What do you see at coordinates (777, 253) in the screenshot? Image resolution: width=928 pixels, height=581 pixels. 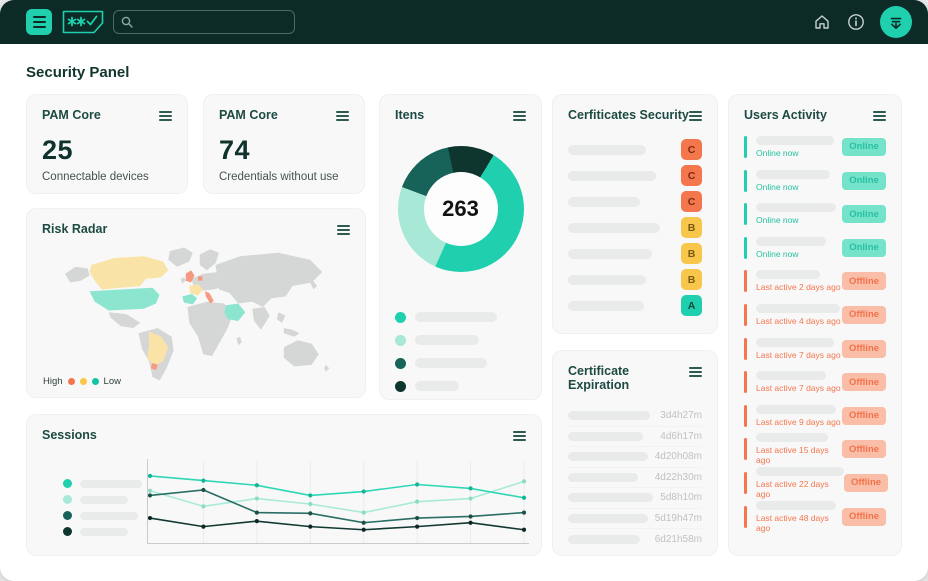 I see `user-last-active-label: Online now` at bounding box center [777, 253].